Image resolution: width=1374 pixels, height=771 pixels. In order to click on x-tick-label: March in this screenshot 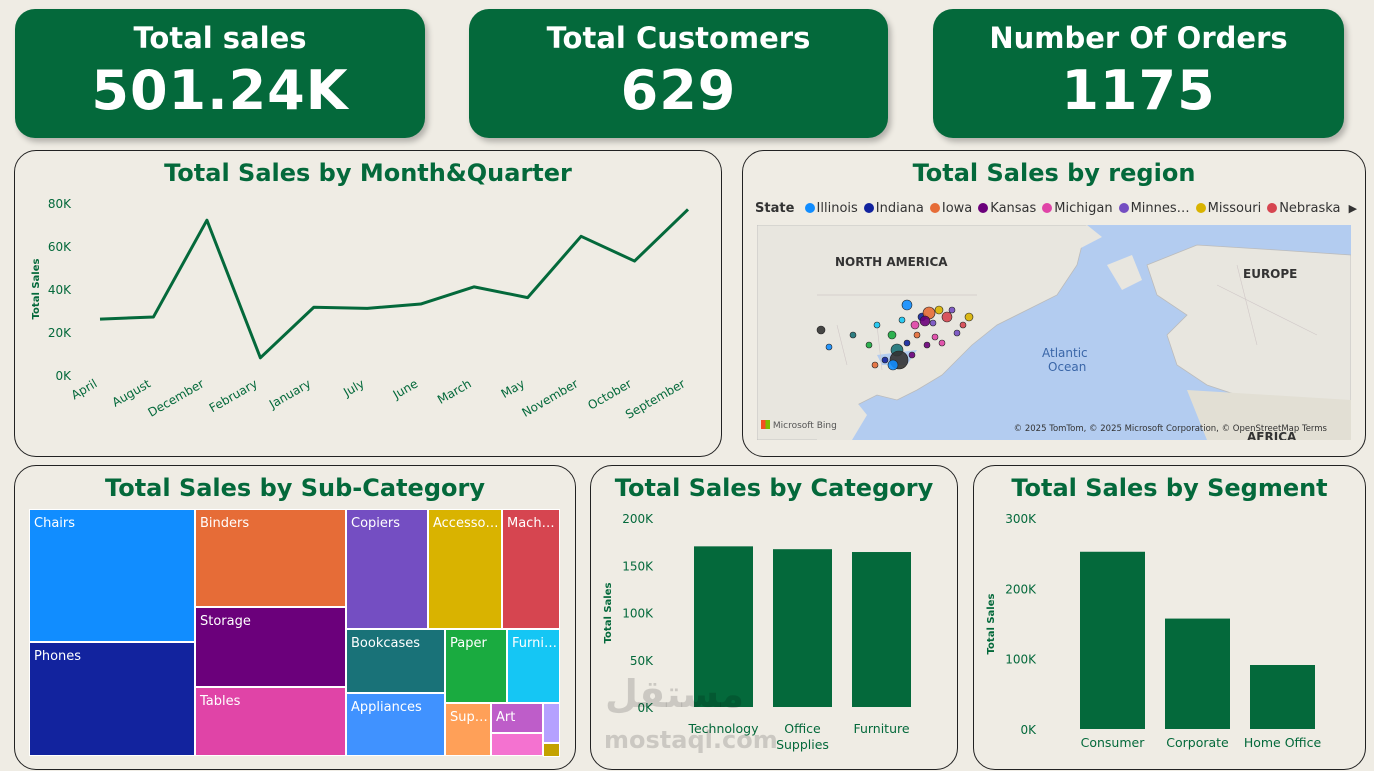, I will do `click(454, 391)`.